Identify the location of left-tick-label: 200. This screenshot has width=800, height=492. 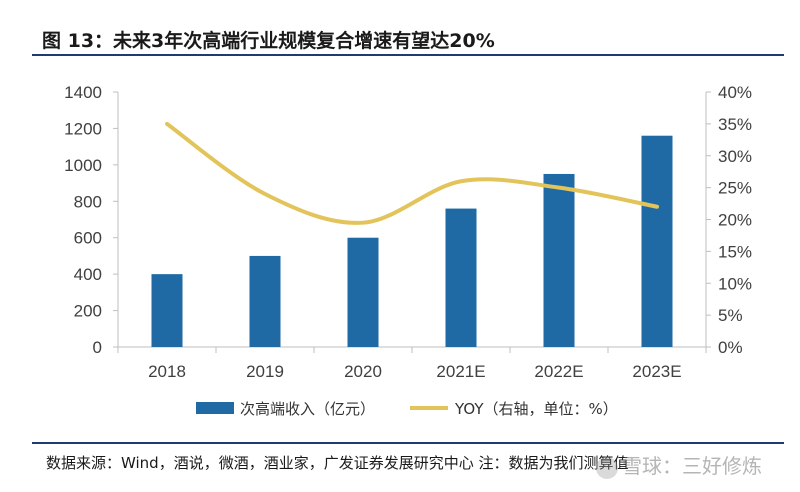
(88, 311).